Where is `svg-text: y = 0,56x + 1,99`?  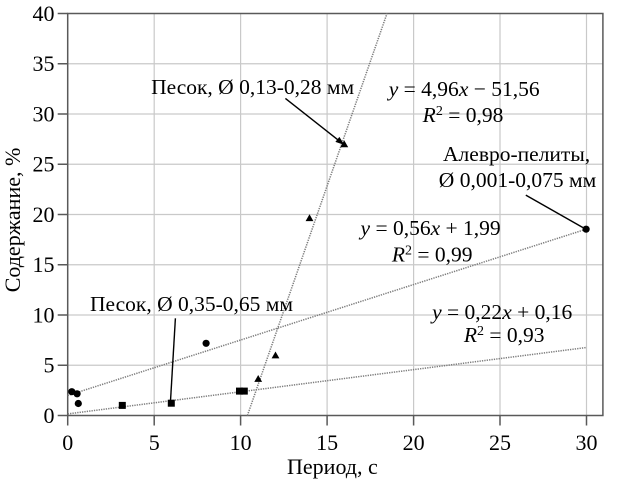 svg-text: y = 0,56x + 1,99 is located at coordinates (430, 228).